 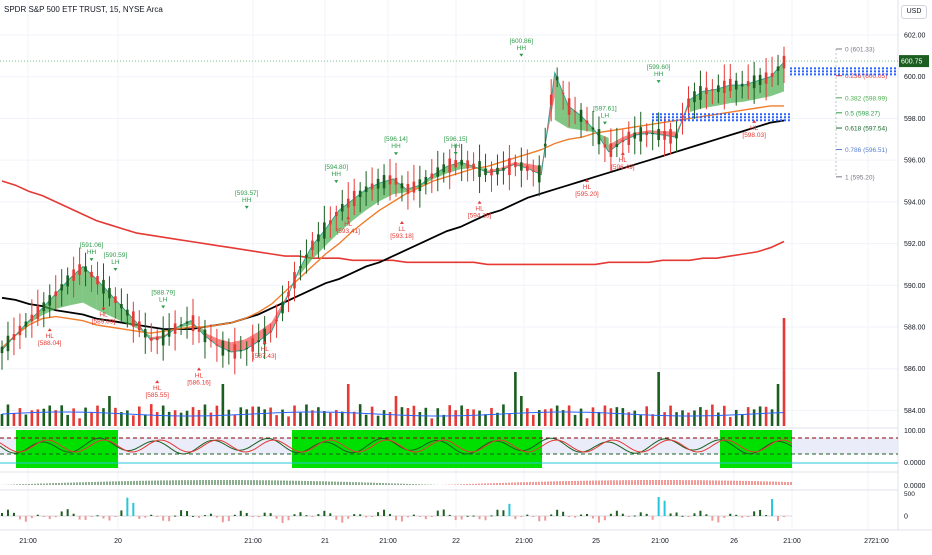 I want to click on cloud-segment, so click(x=373, y=197).